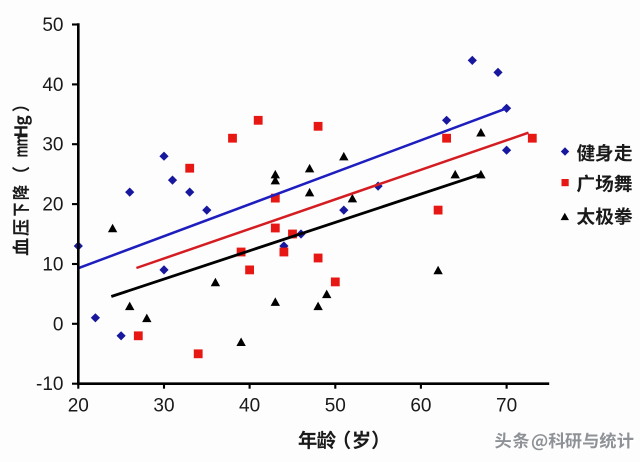 The width and height of the screenshot is (640, 462). What do you see at coordinates (506, 405) in the screenshot?
I see `svg-text: 70` at bounding box center [506, 405].